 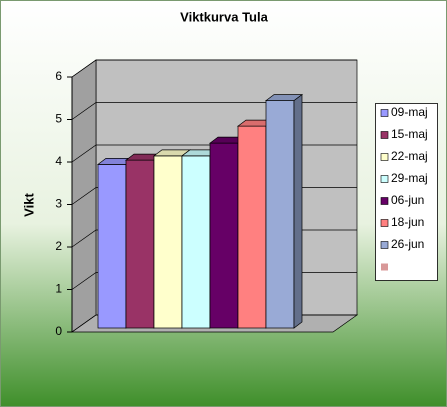 I want to click on legend-label: 26-jun, so click(x=407, y=244).